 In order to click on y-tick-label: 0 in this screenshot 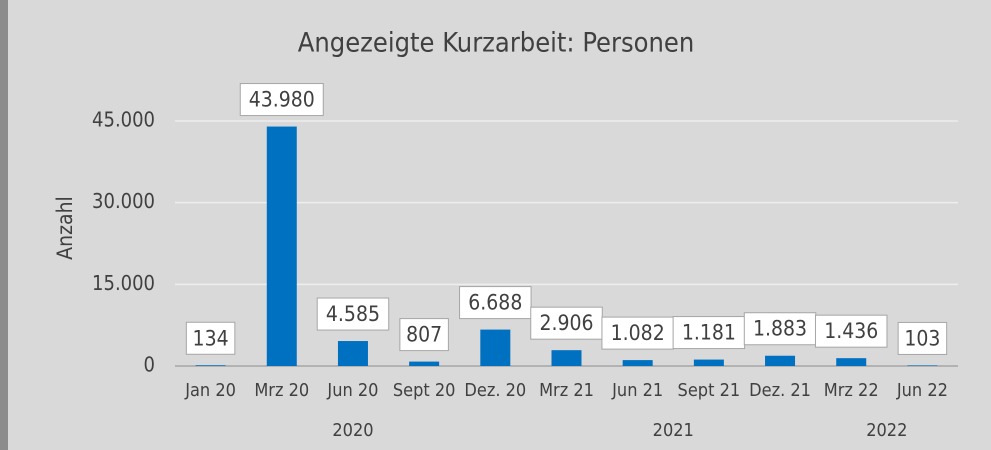, I will do `click(149, 365)`.